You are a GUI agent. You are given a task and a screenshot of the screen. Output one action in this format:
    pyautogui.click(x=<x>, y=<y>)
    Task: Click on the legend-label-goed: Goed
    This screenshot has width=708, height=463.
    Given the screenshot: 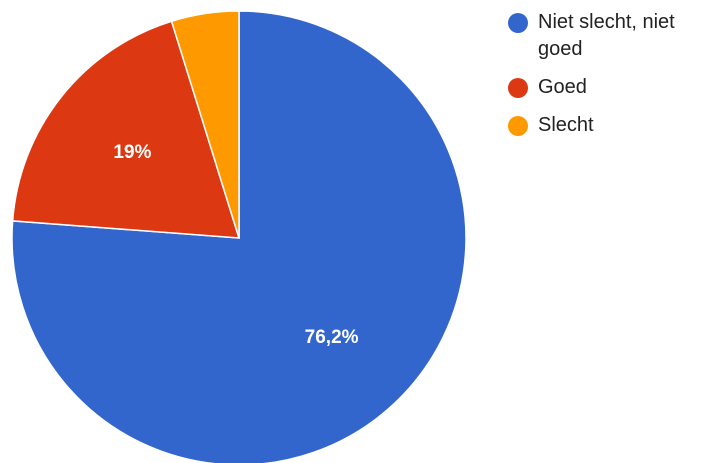 What is the action you would take?
    pyautogui.click(x=562, y=87)
    